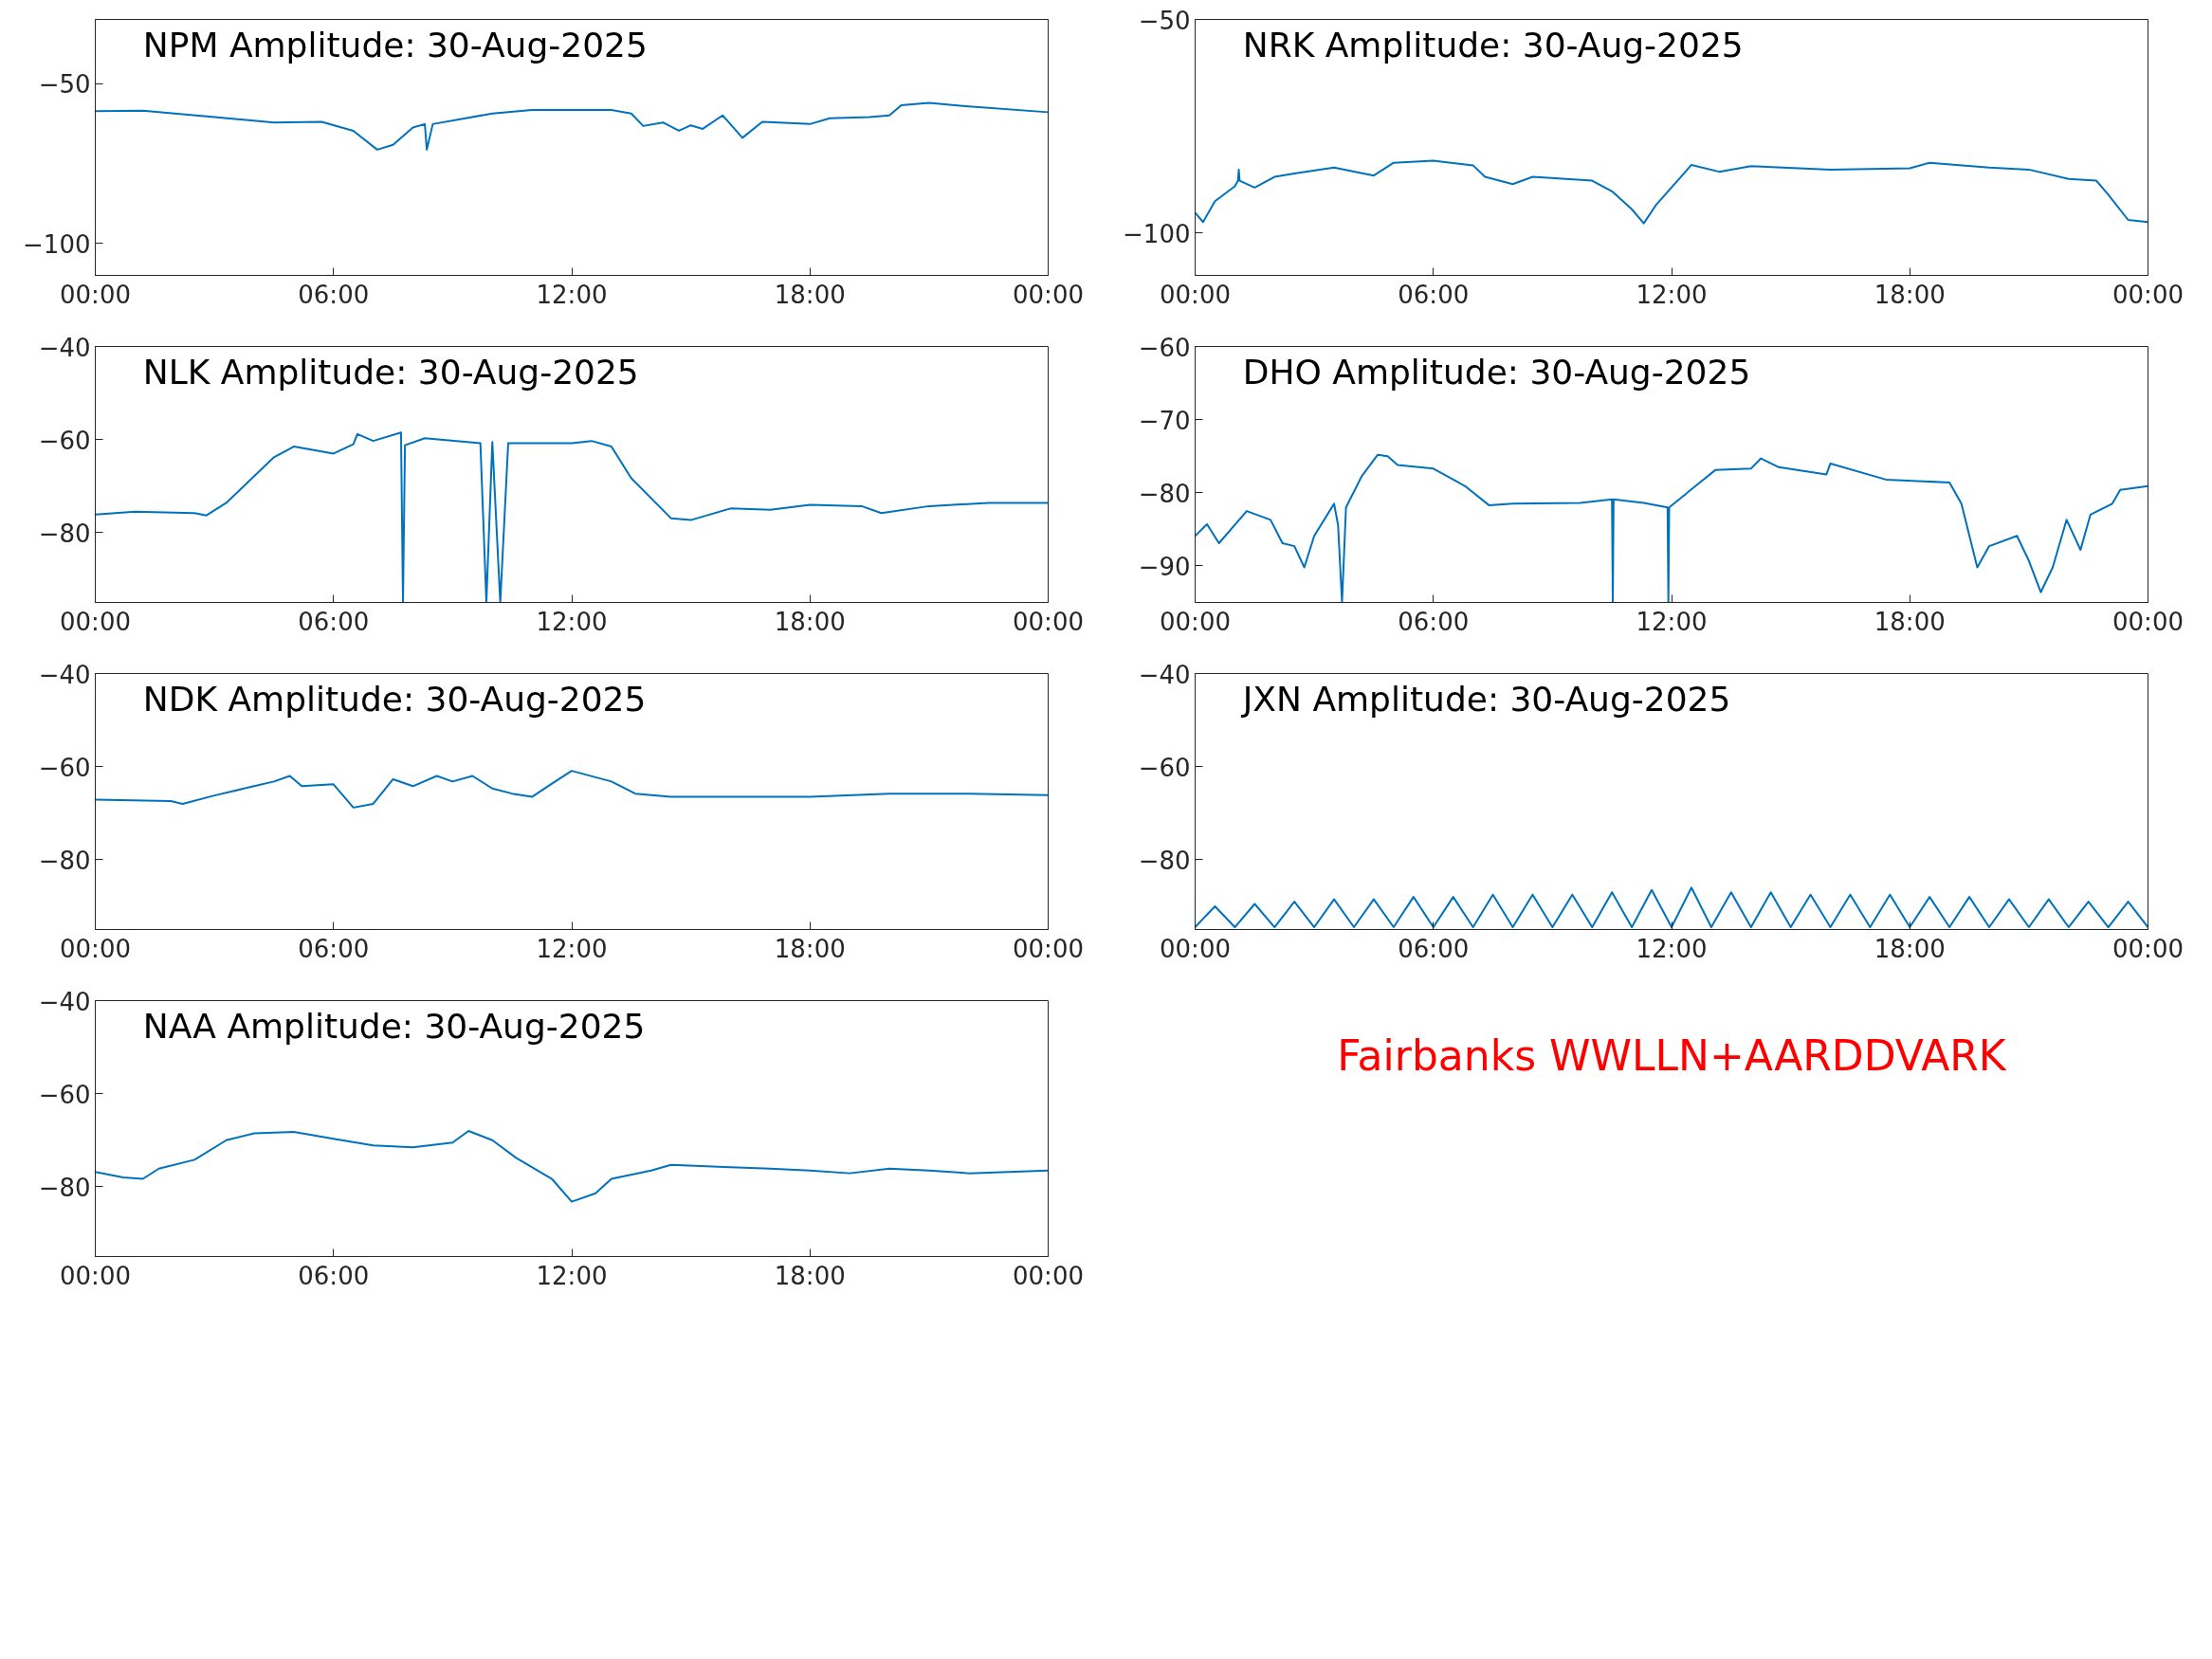 Image resolution: width=2212 pixels, height=1659 pixels. I want to click on chart-title: NPM Amplitude: 30-Aug-2025, so click(395, 44).